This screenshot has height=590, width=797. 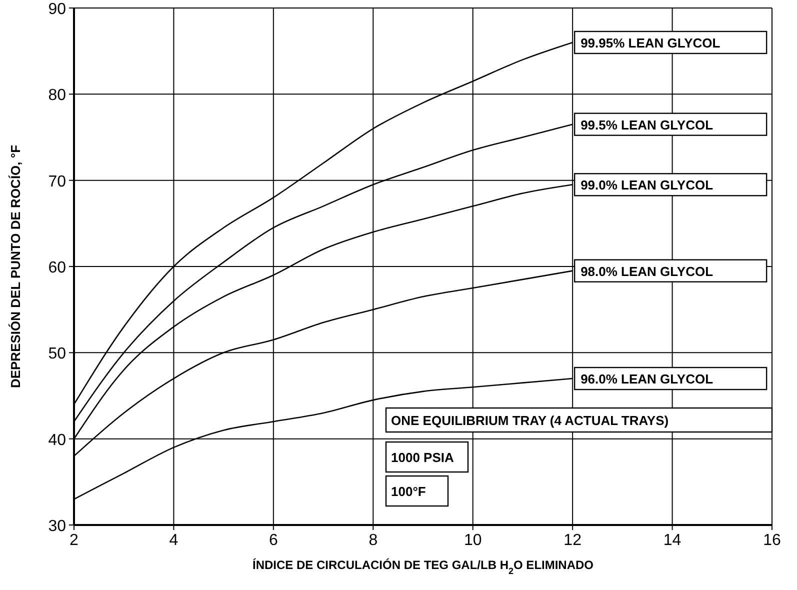 What do you see at coordinates (57, 526) in the screenshot?
I see `y-tick-label: 30` at bounding box center [57, 526].